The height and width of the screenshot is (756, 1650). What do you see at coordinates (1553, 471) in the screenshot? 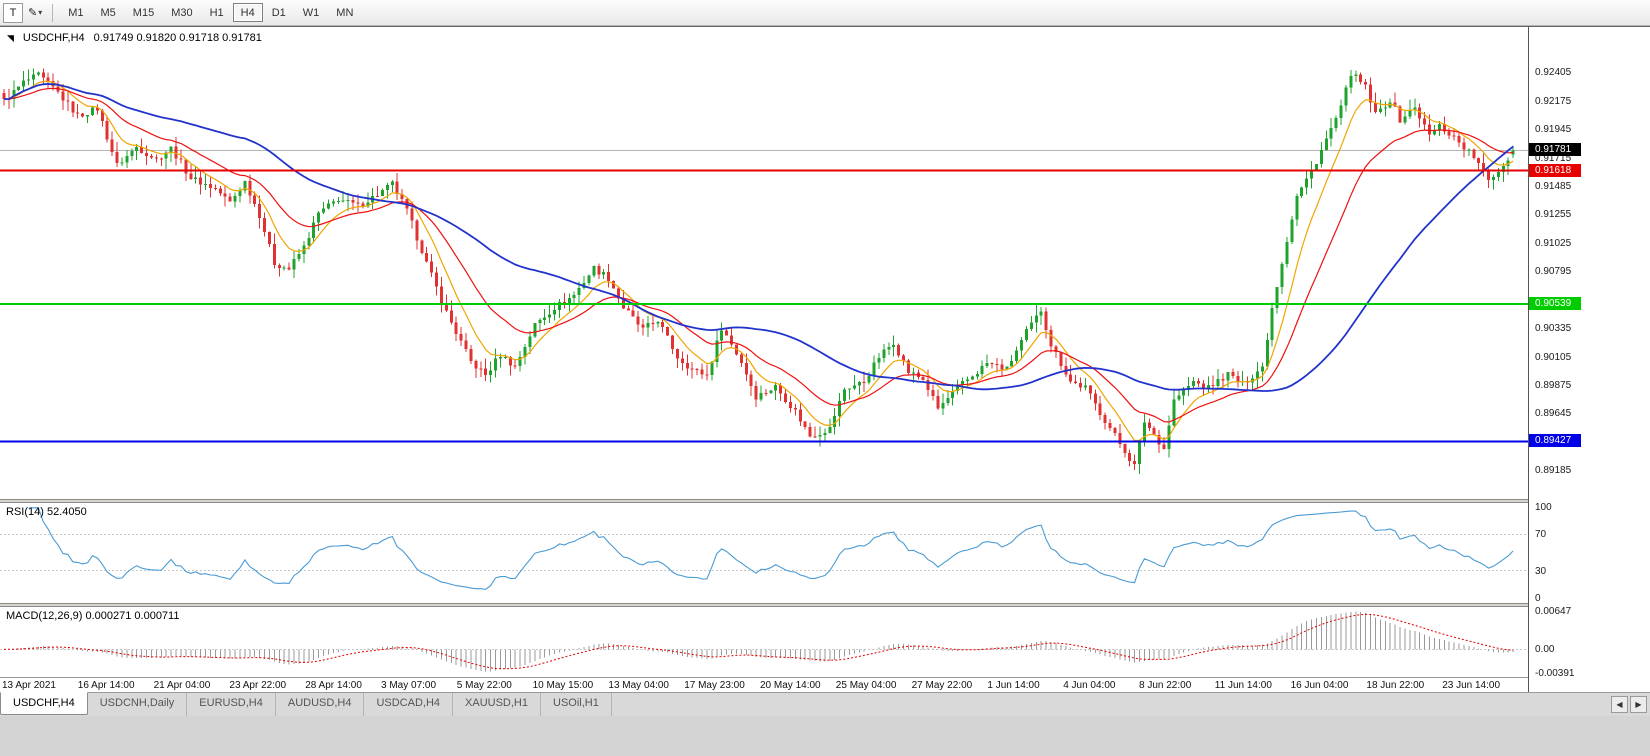
I see `price-tick: 0.89185` at bounding box center [1553, 471].